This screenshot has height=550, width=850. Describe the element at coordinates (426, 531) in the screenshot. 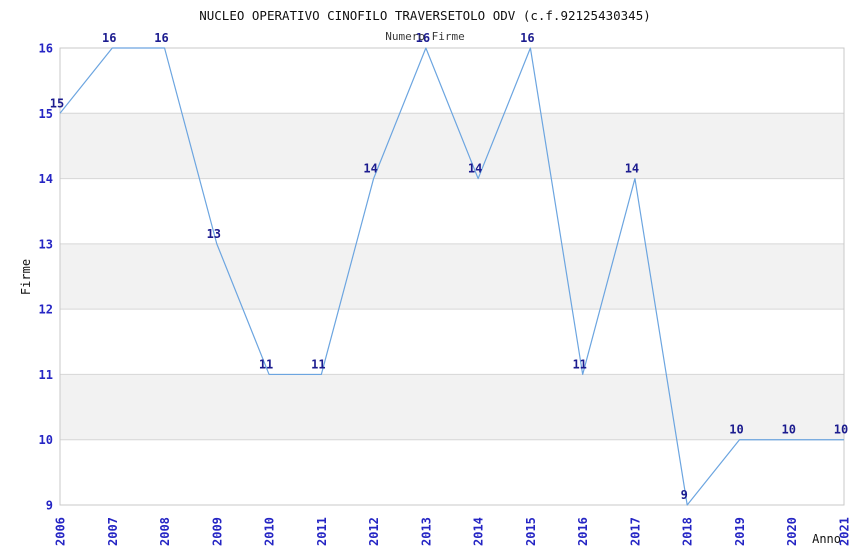

I see `x-tick-label: 2013` at that location.